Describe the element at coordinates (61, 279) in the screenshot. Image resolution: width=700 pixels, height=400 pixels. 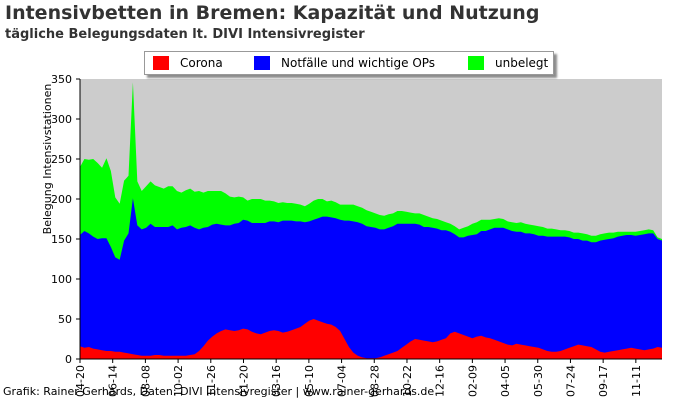
I see `y-tick-label: 100` at that location.